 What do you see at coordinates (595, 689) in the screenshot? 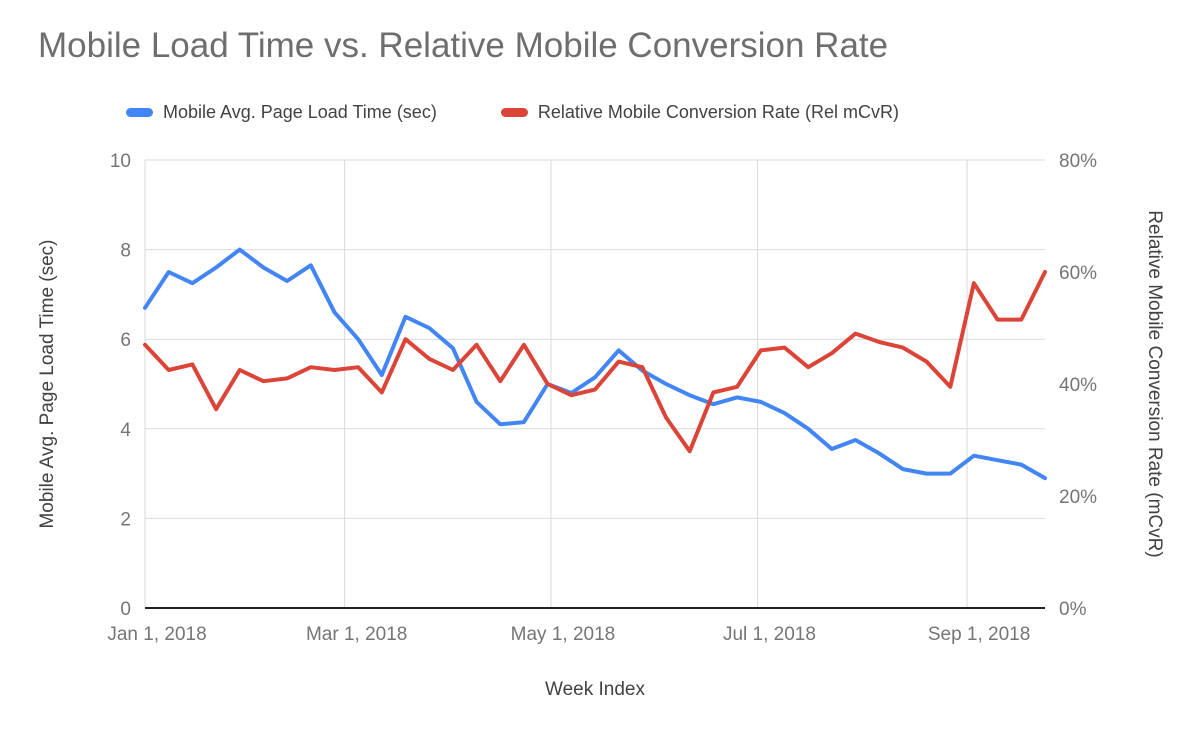
I see `x-axis-title: Week Index` at bounding box center [595, 689].